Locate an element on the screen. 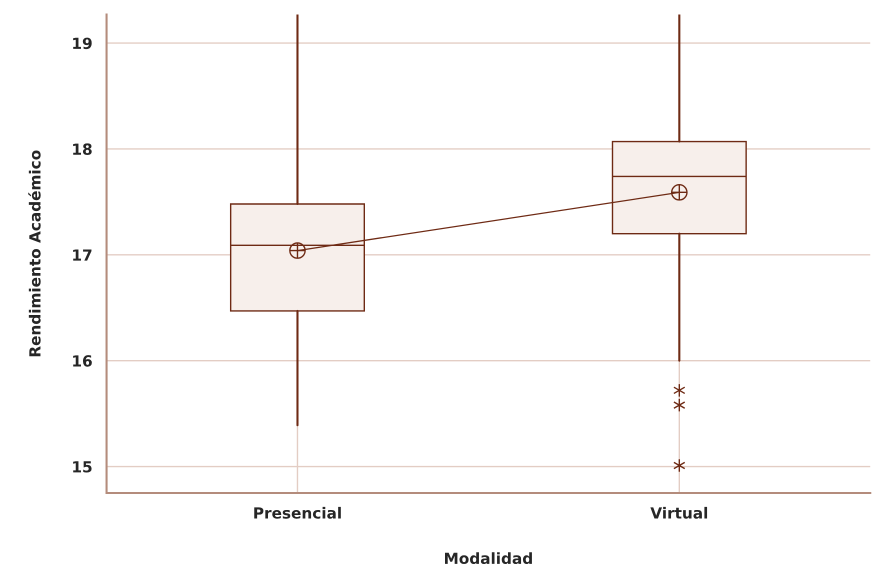  x-axis-title: Modalidad is located at coordinates (488, 558).